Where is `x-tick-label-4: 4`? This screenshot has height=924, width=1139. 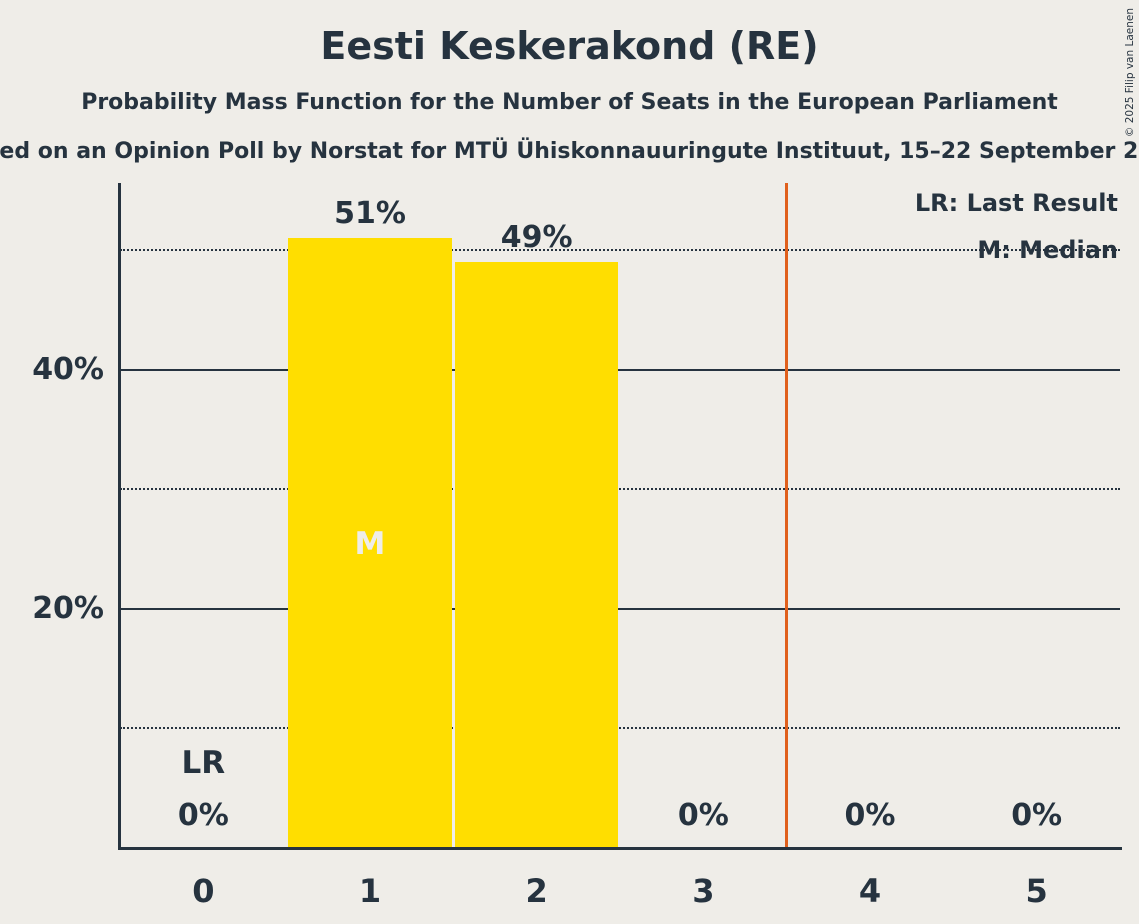 x-tick-label-4: 4 is located at coordinates (870, 891).